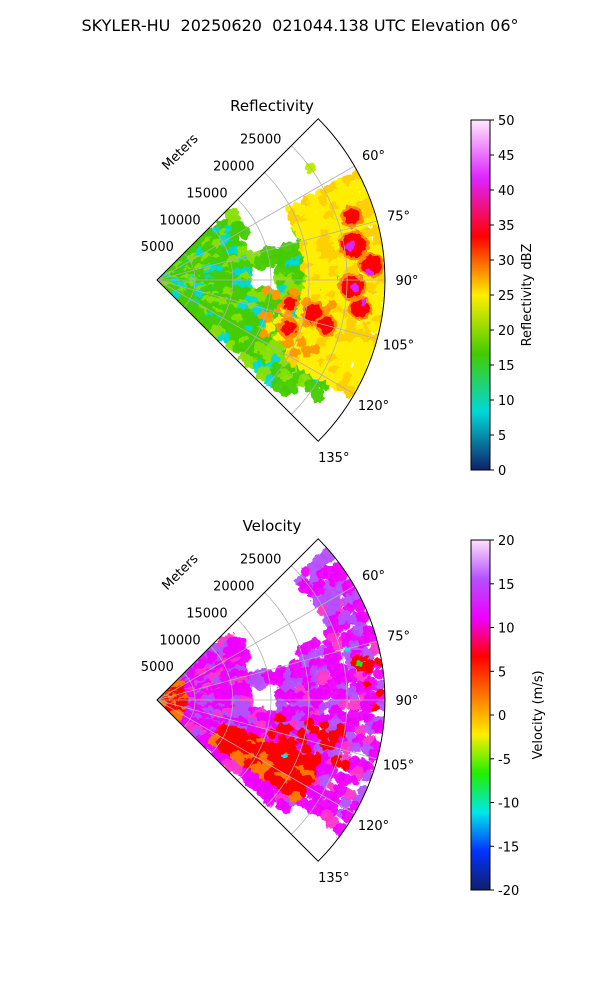 The width and height of the screenshot is (600, 1000). I want to click on velocity-colorbar-label: Velocity (m/s), so click(538, 714).